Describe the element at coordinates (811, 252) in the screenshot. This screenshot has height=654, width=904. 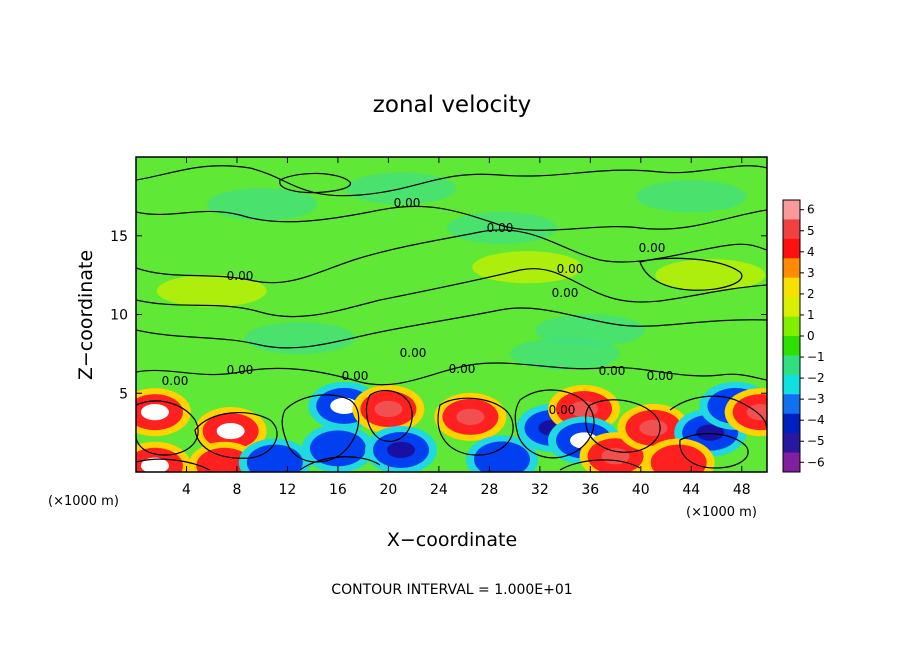
I see `colorbar-tick-label: 4` at that location.